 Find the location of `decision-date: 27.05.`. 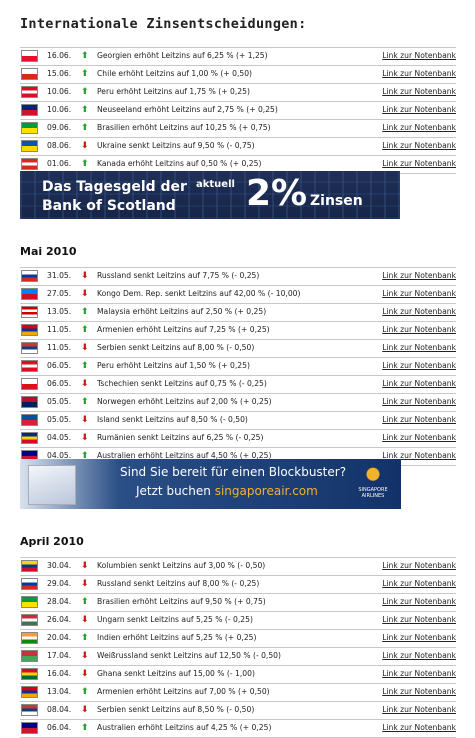

decision-date: 27.05. is located at coordinates (59, 293).